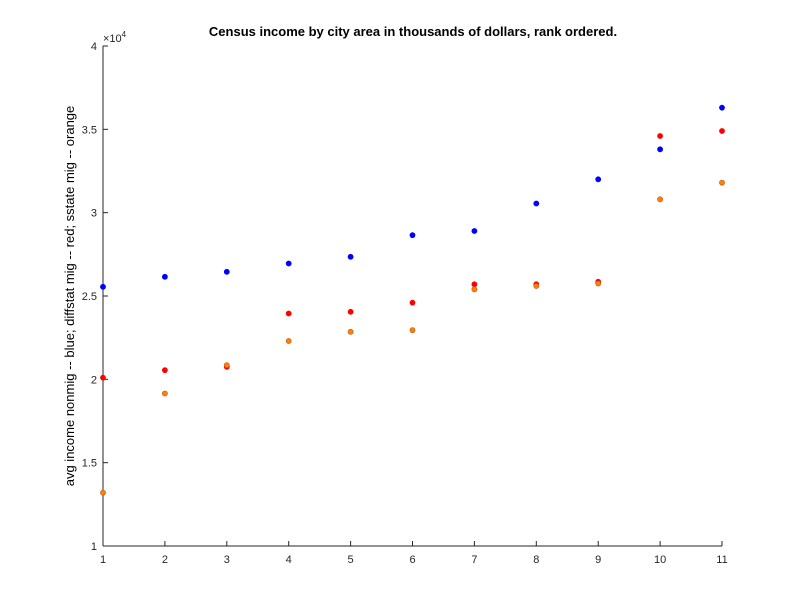 The width and height of the screenshot is (797, 615). Describe the element at coordinates (112, 39) in the screenshot. I see `y-exponent-base: ×10` at that location.